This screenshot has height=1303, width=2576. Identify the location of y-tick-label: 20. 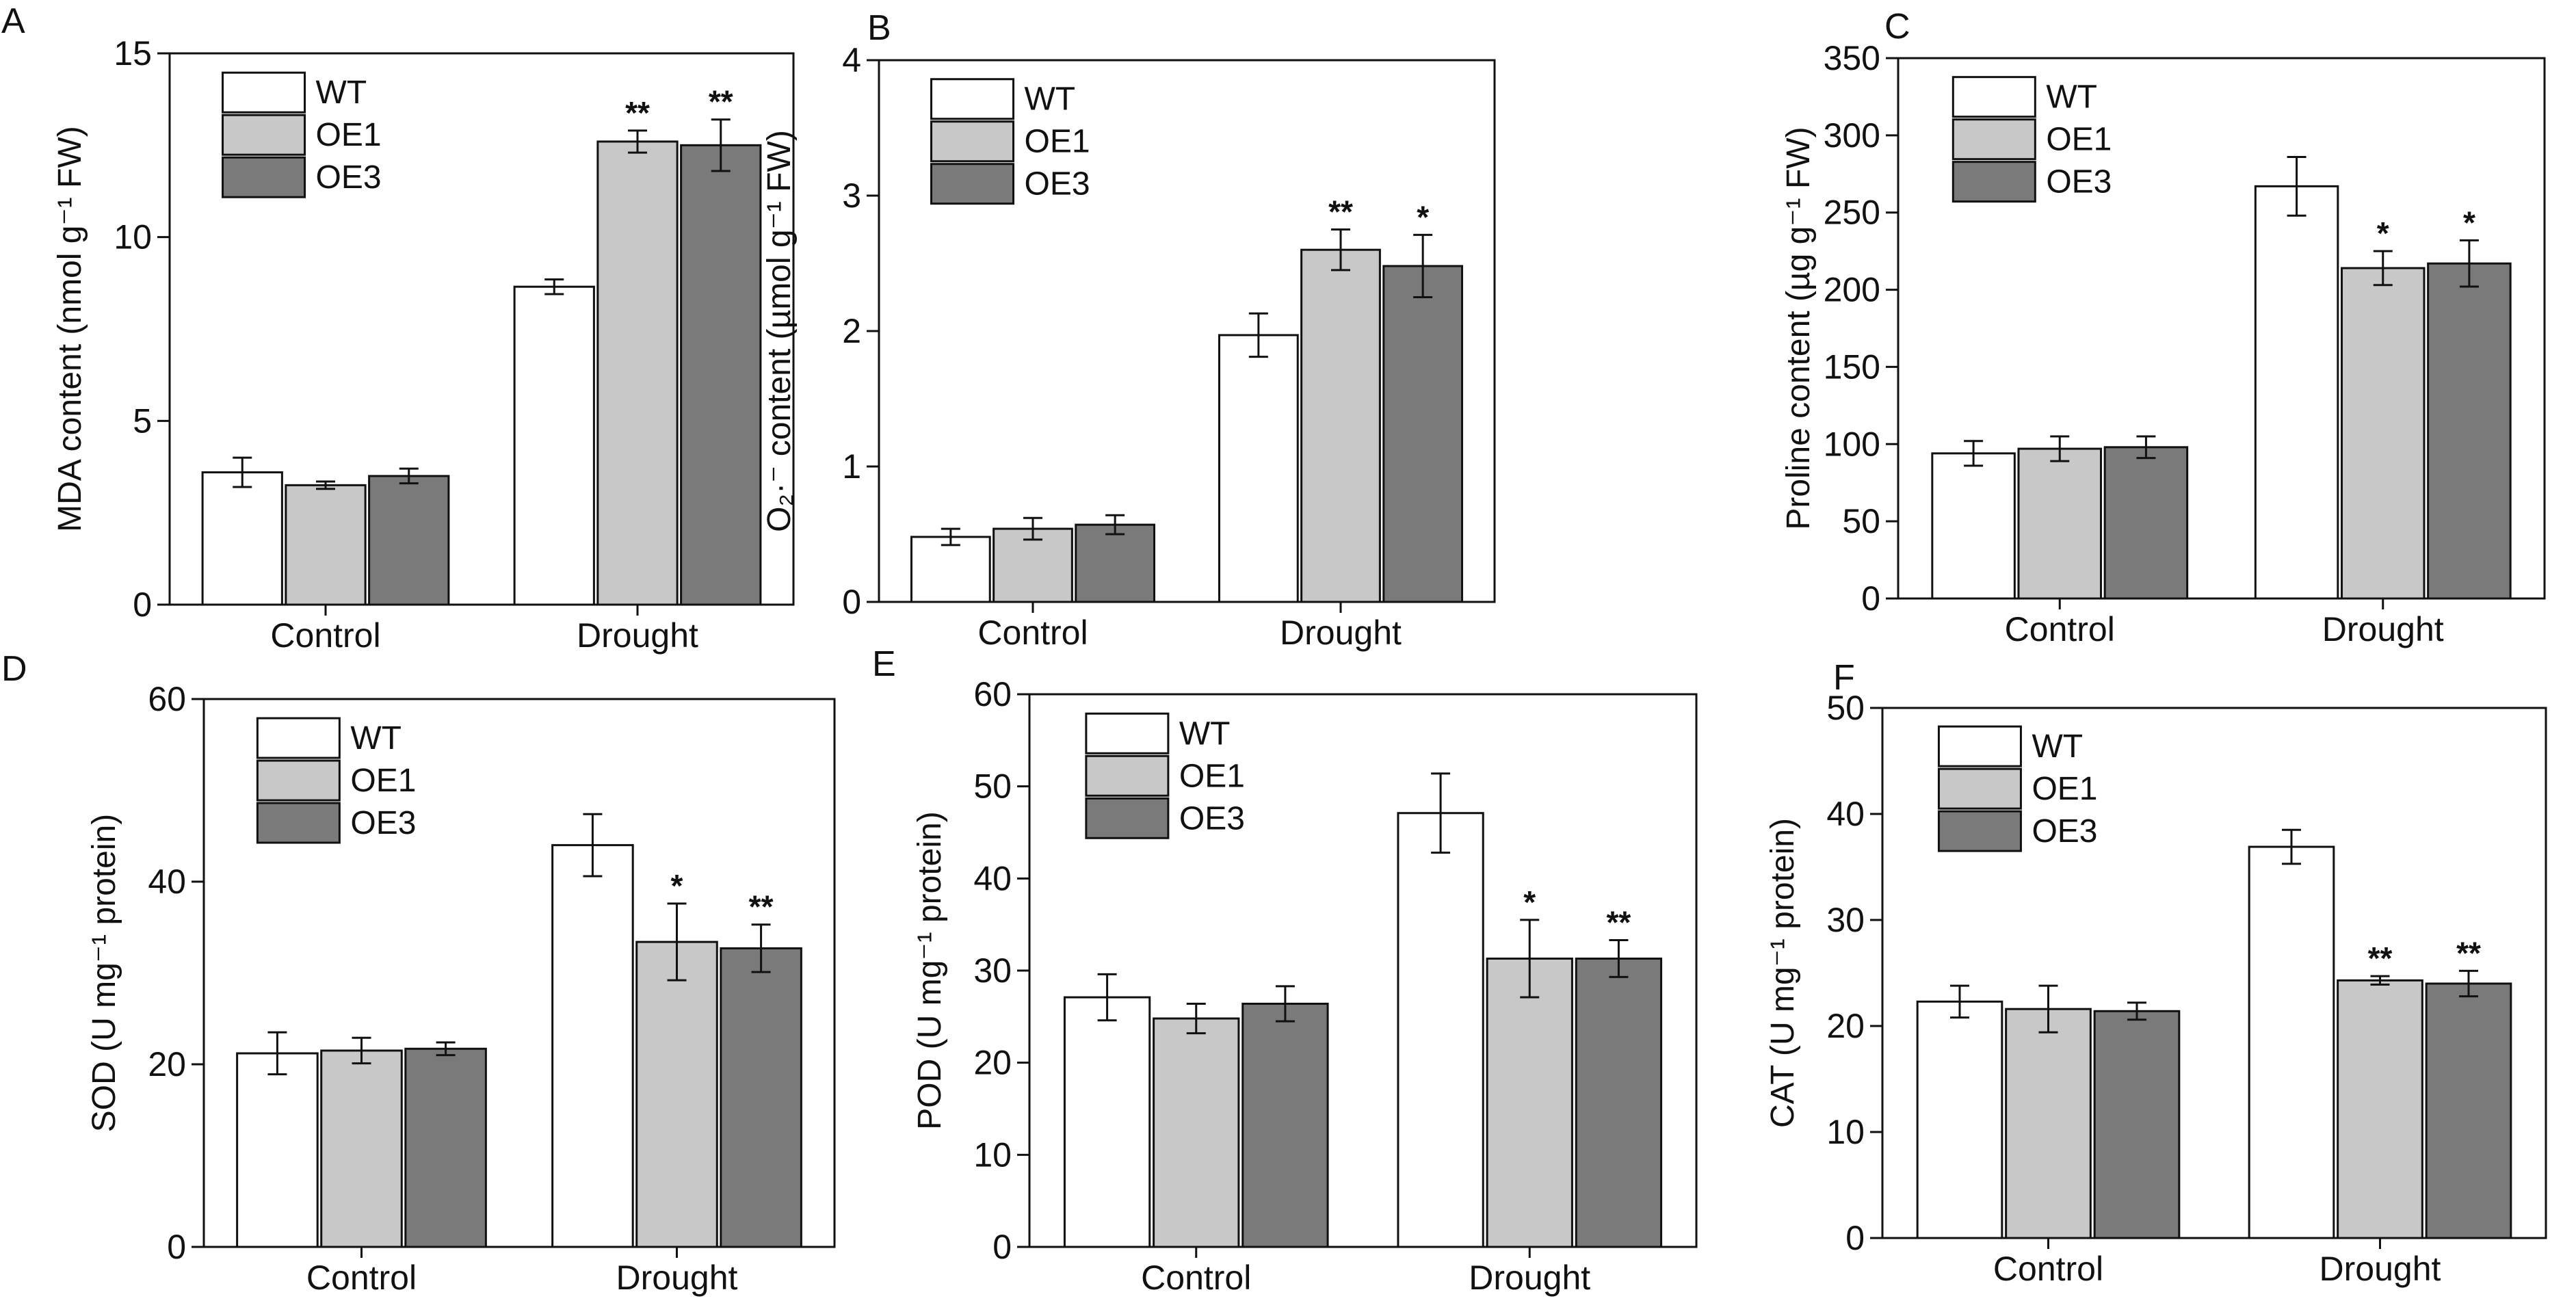
(167, 1064).